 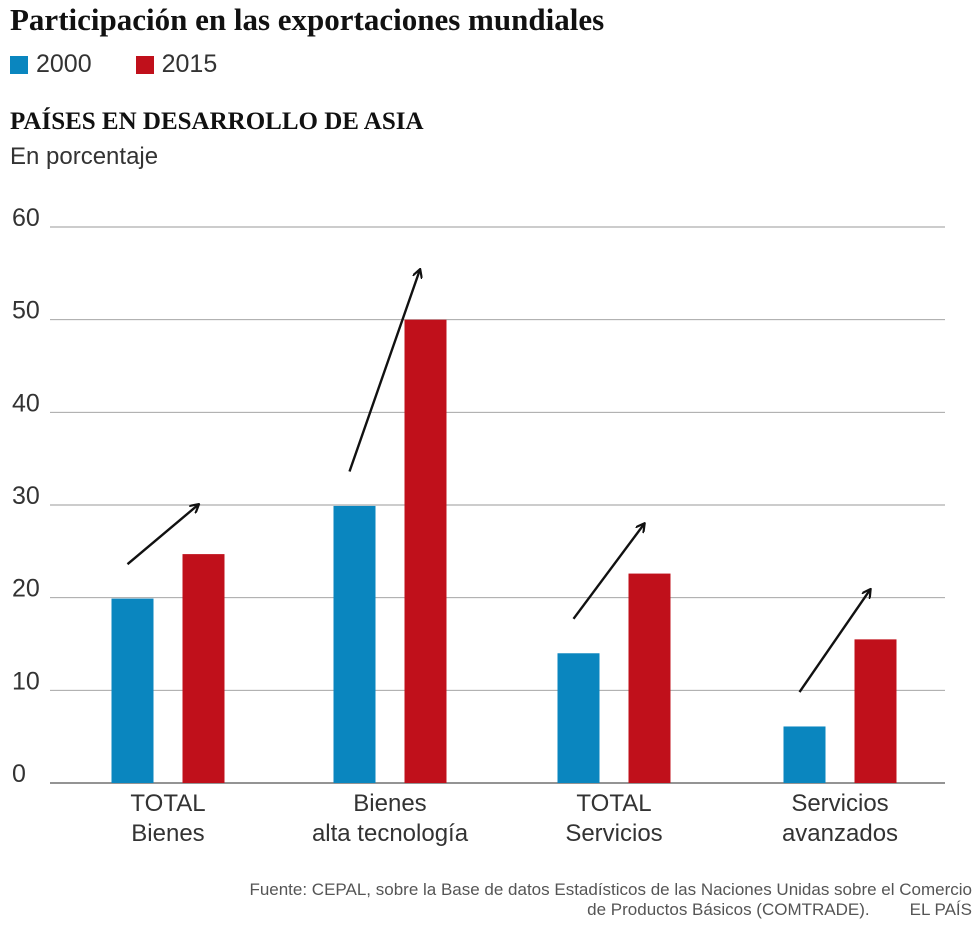 What do you see at coordinates (840, 833) in the screenshot?
I see `category-label-3-1: avanzados` at bounding box center [840, 833].